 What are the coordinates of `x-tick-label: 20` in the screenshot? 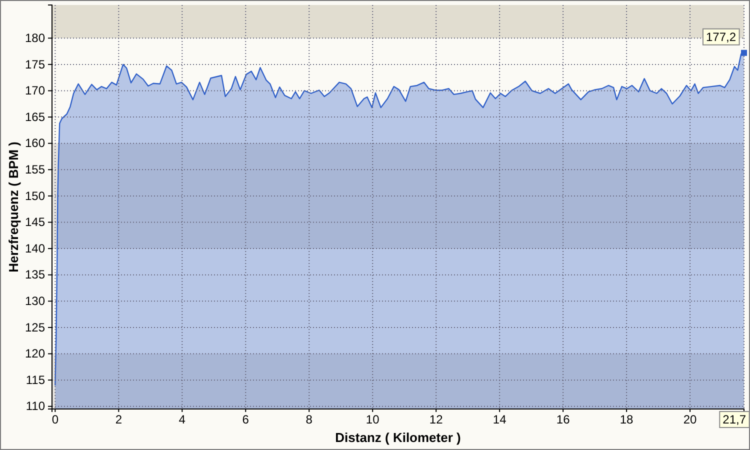 It's located at (690, 419).